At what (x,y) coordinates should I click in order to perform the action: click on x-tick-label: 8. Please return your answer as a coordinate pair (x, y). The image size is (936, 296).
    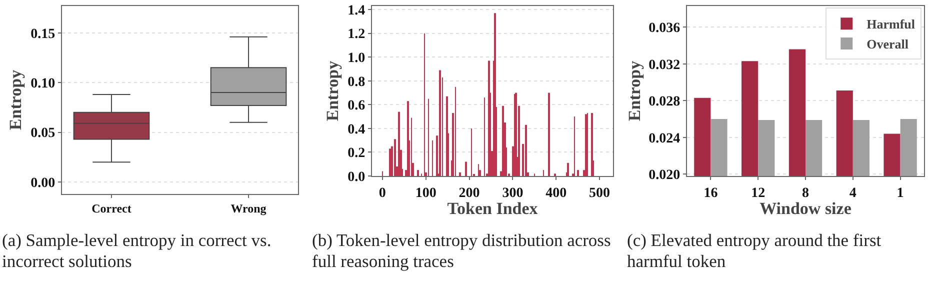
    Looking at the image, I should click on (805, 193).